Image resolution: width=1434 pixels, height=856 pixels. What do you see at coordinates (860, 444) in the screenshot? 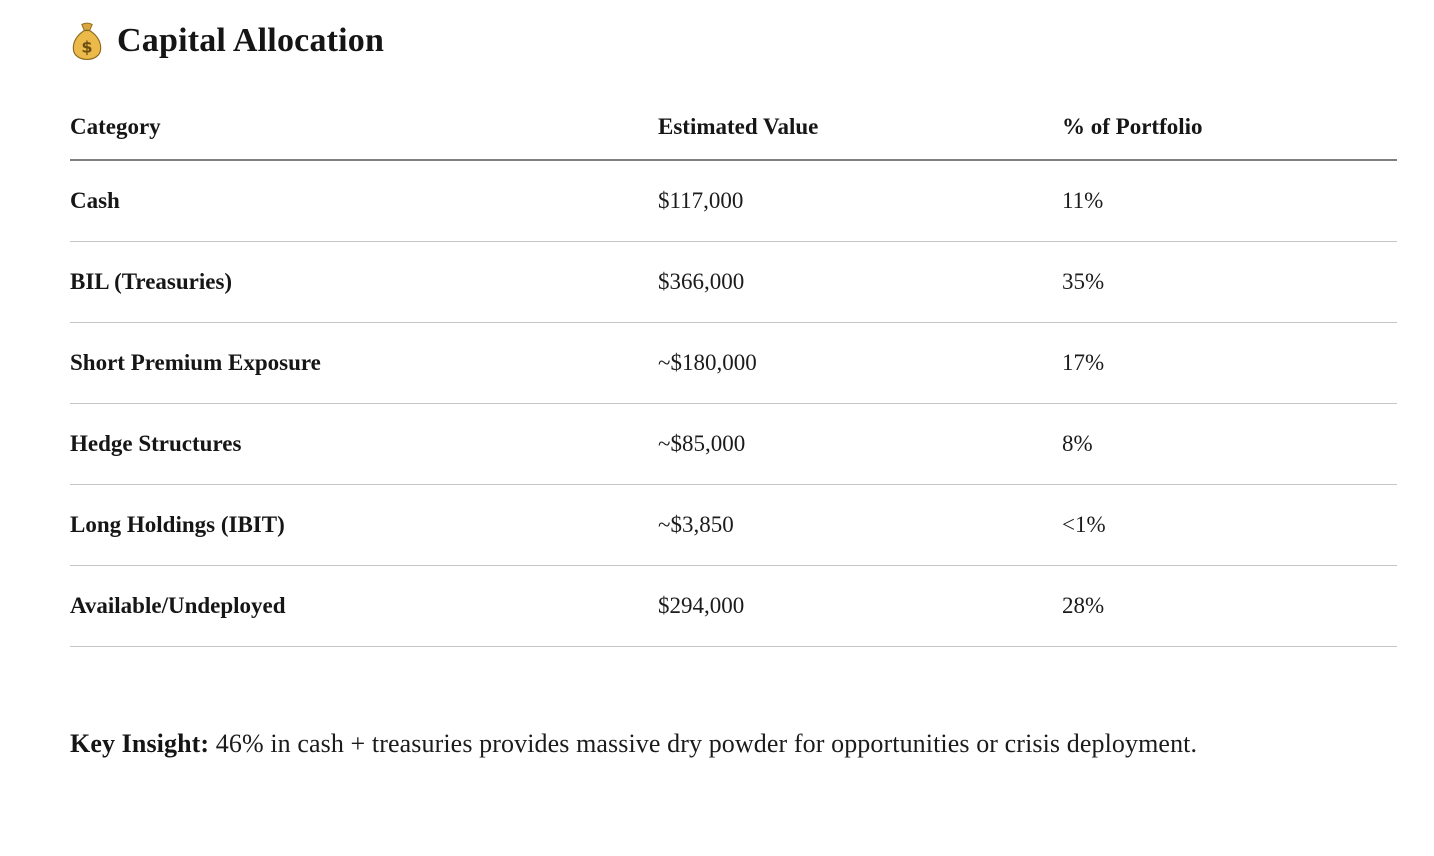
I see `cell-estimated-value: ~$85,000` at bounding box center [860, 444].